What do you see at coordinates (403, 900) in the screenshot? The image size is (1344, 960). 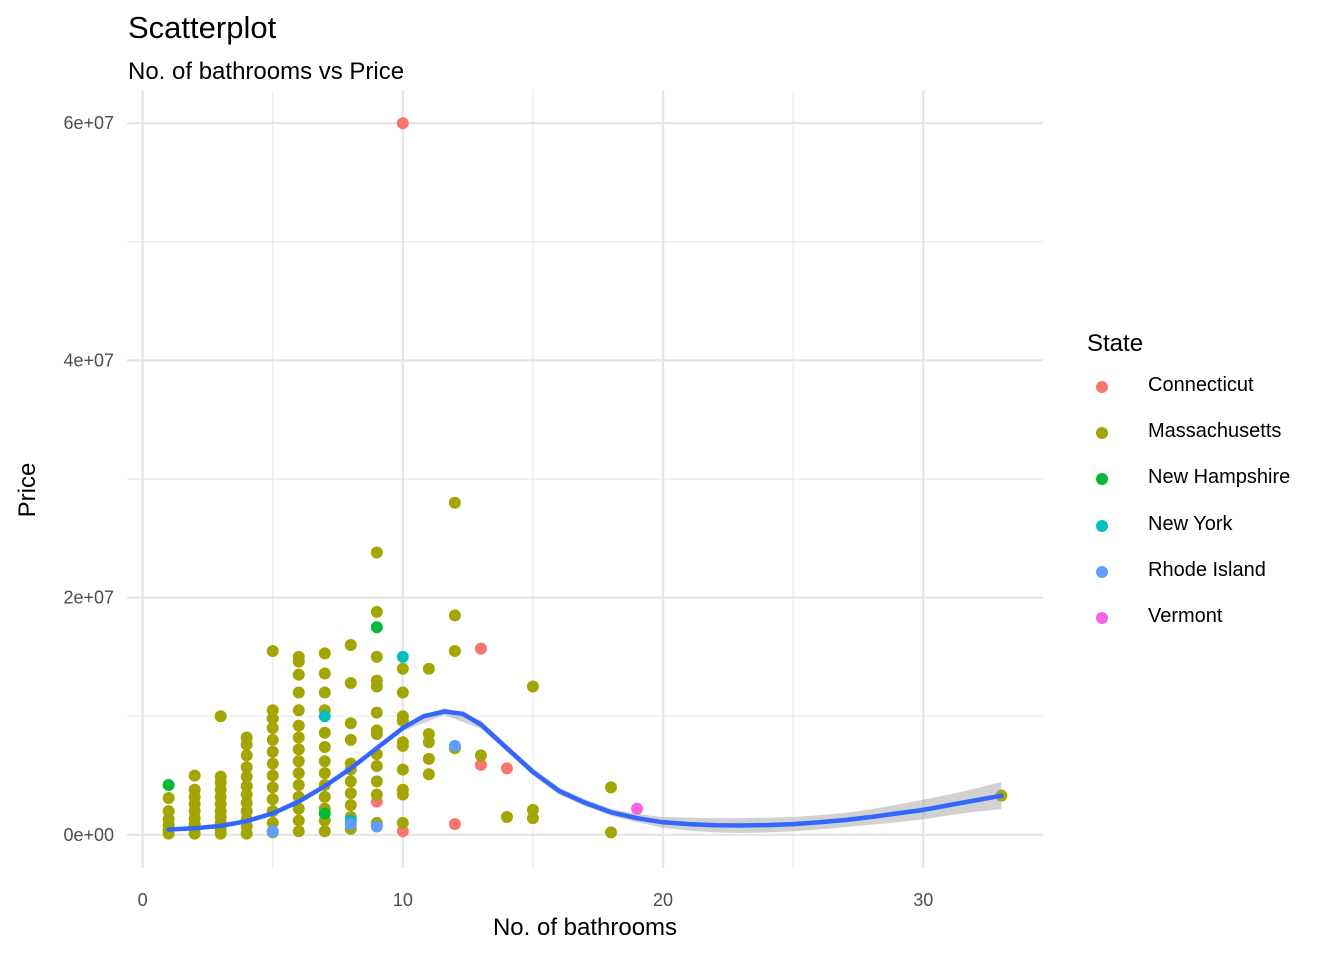 I see `x-tick-label: 10` at bounding box center [403, 900].